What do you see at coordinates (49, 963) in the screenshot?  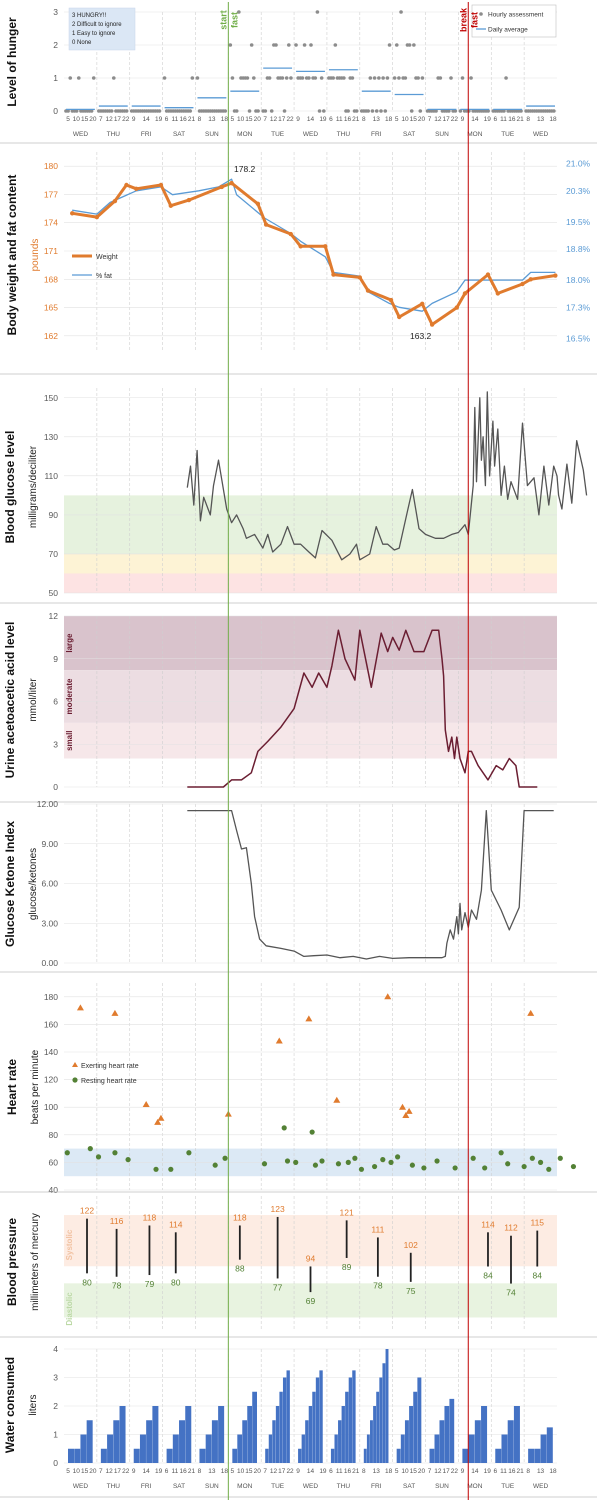 I see `y-tick-label: 0.00` at bounding box center [49, 963].